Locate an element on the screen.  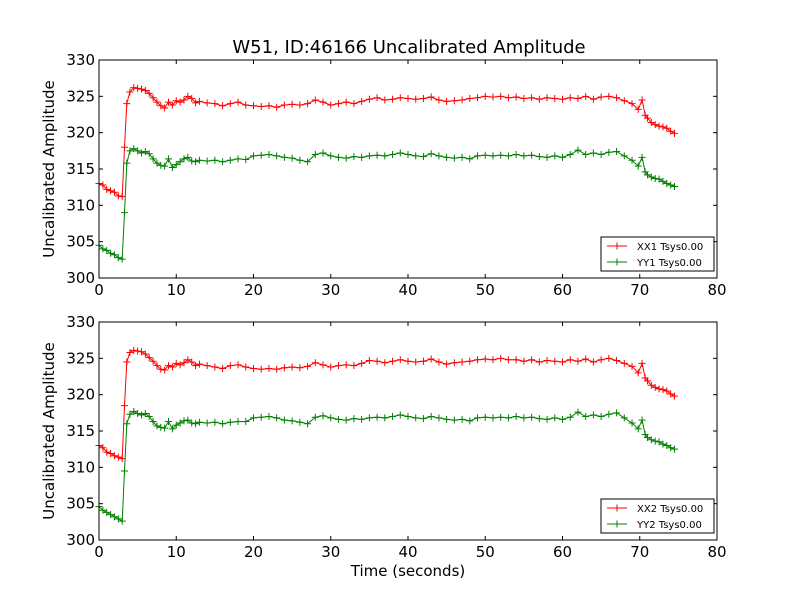
y-tick-label: 300 is located at coordinates (80, 278).